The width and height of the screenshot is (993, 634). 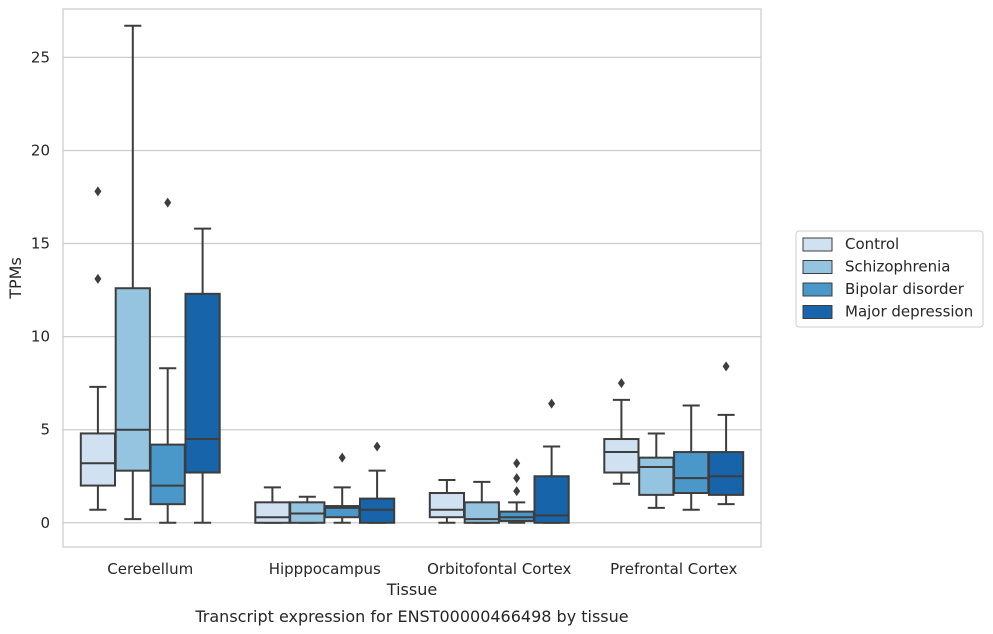 What do you see at coordinates (905, 289) in the screenshot?
I see `legend-label: Bipolar disorder` at bounding box center [905, 289].